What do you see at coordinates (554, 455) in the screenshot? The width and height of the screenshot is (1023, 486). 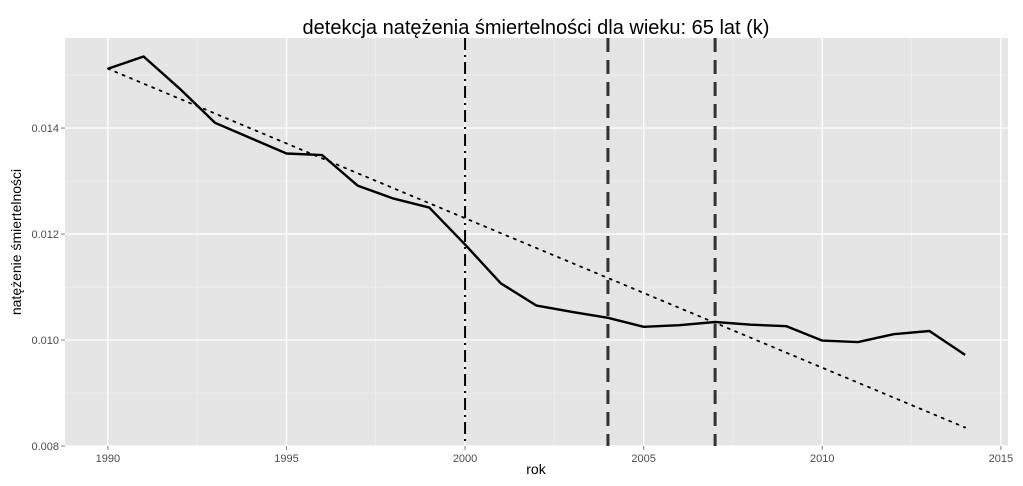 I see `x-axis-ticks: 1990 1995 2000 2005 2010 2015` at bounding box center [554, 455].